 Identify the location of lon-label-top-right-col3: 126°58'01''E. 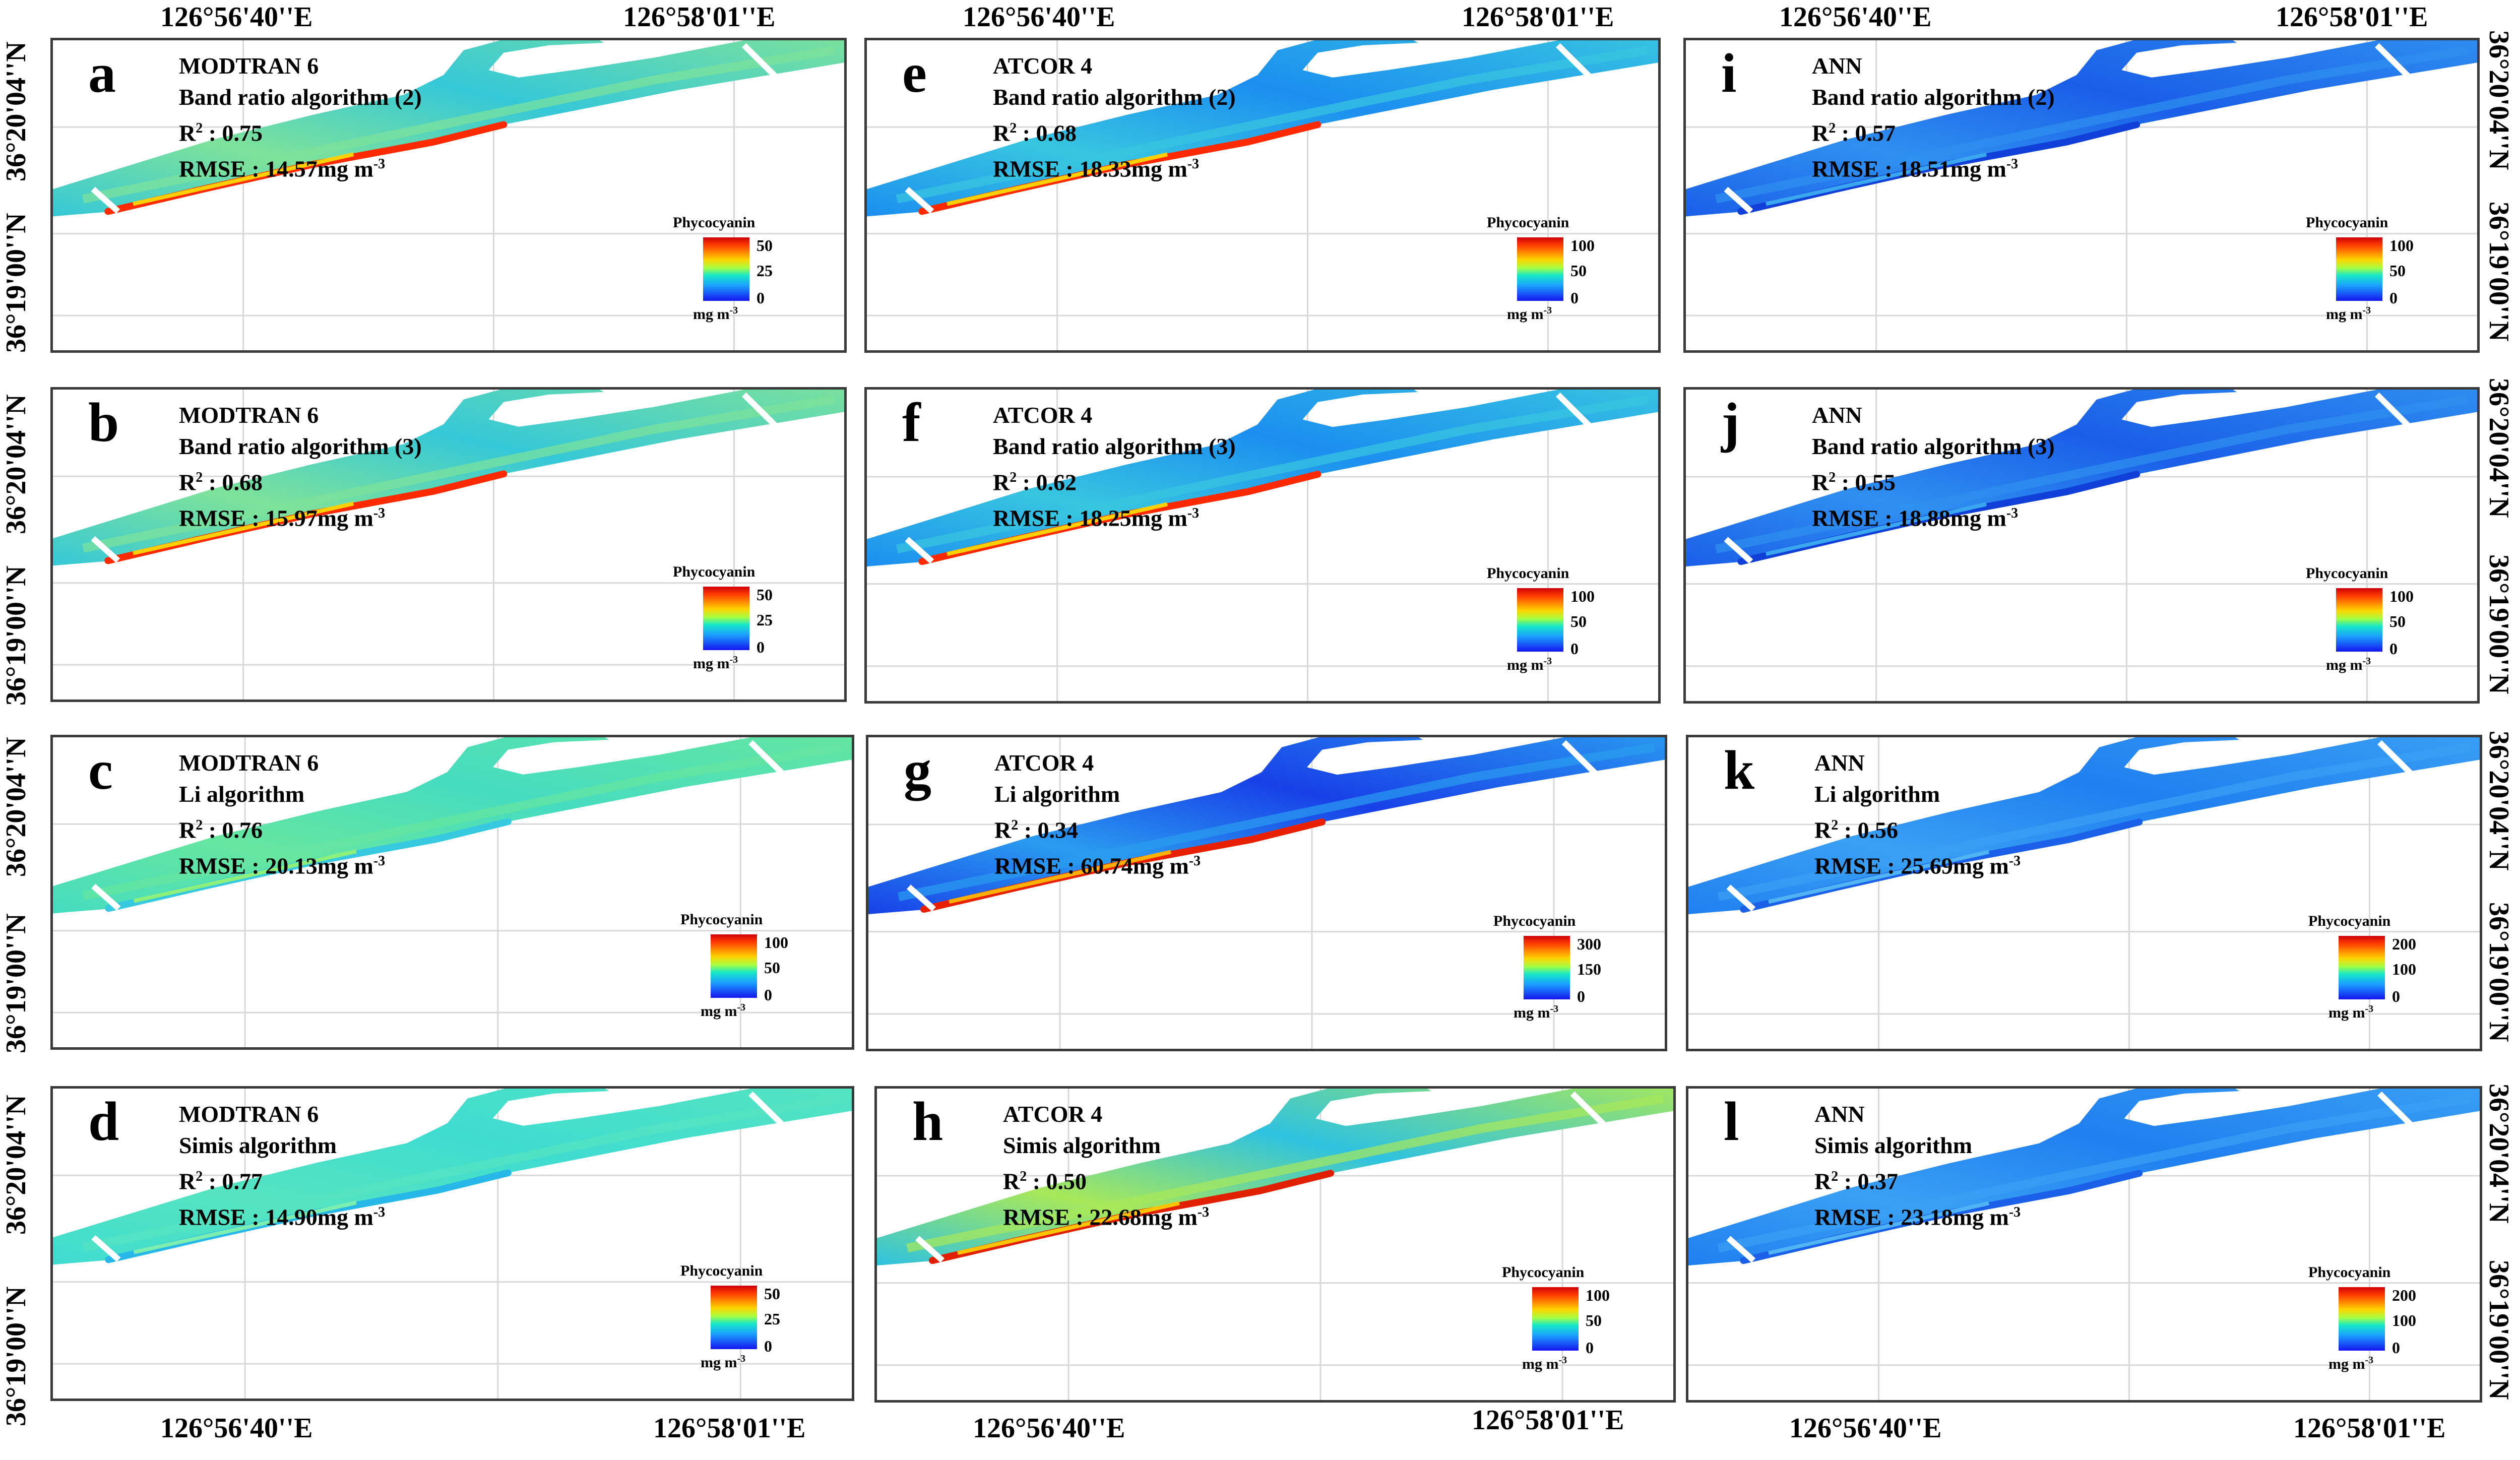
(2352, 18).